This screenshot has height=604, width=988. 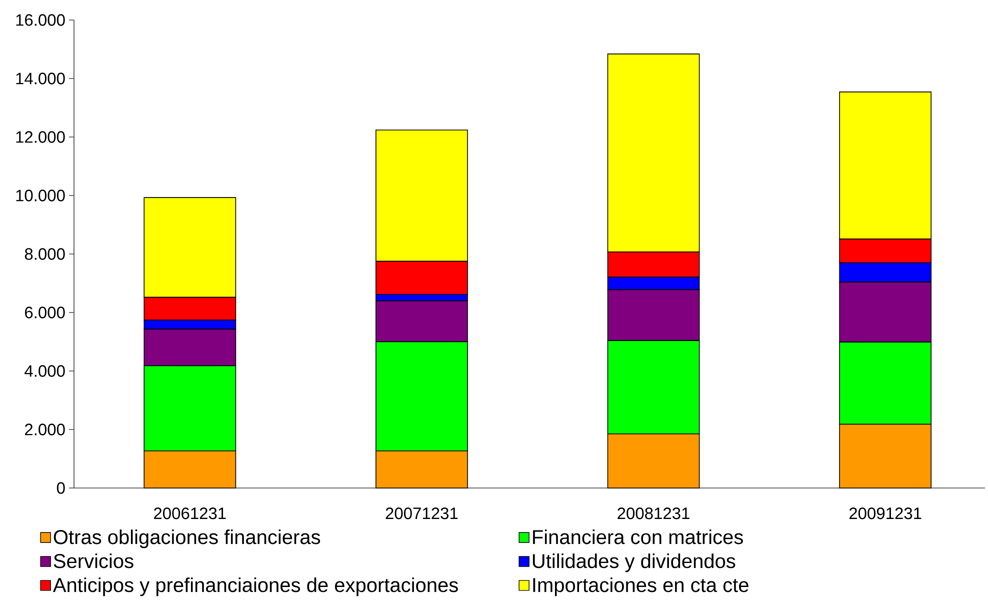 I want to click on x-tick-label: 20061231, so click(x=190, y=514).